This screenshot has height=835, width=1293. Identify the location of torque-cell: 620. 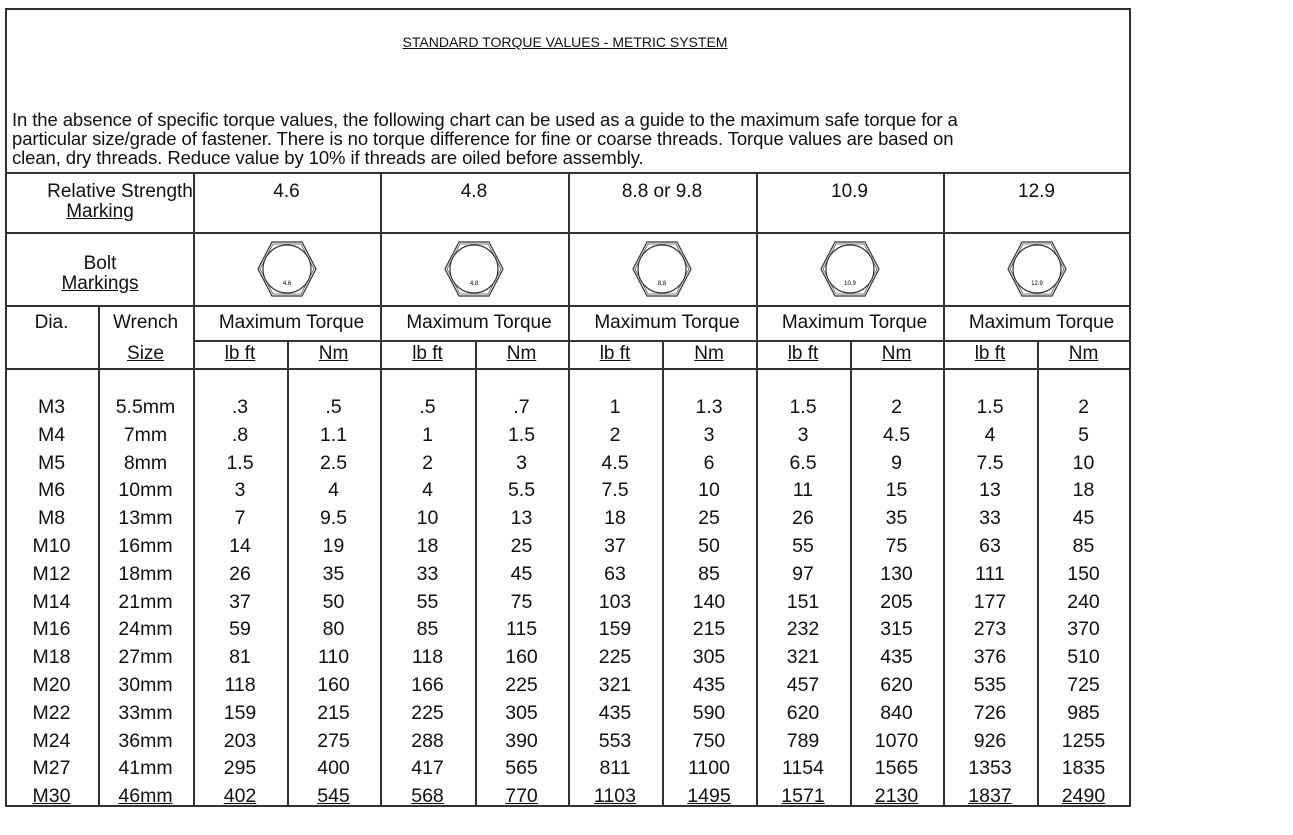
(803, 712).